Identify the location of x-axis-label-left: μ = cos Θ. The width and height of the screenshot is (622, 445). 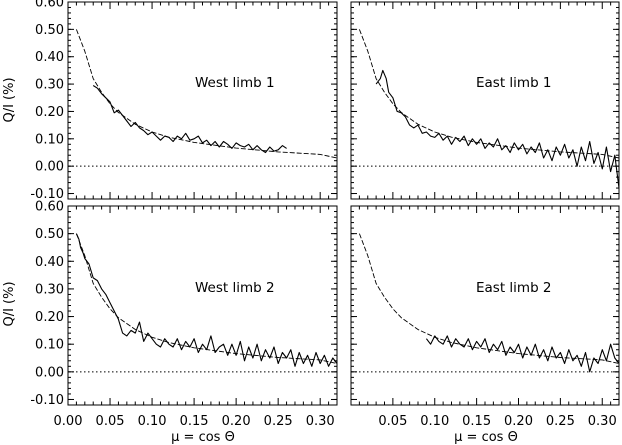
(203, 437).